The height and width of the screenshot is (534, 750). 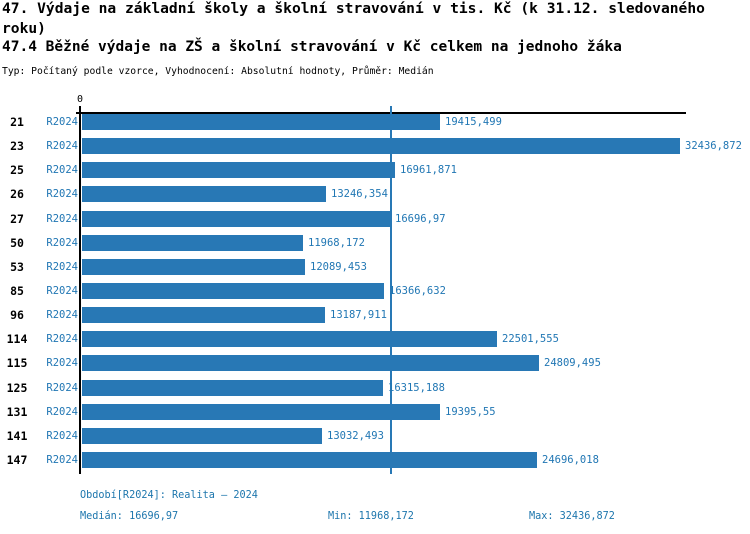 What do you see at coordinates (17, 363) in the screenshot?
I see `row-category-label: 115` at bounding box center [17, 363].